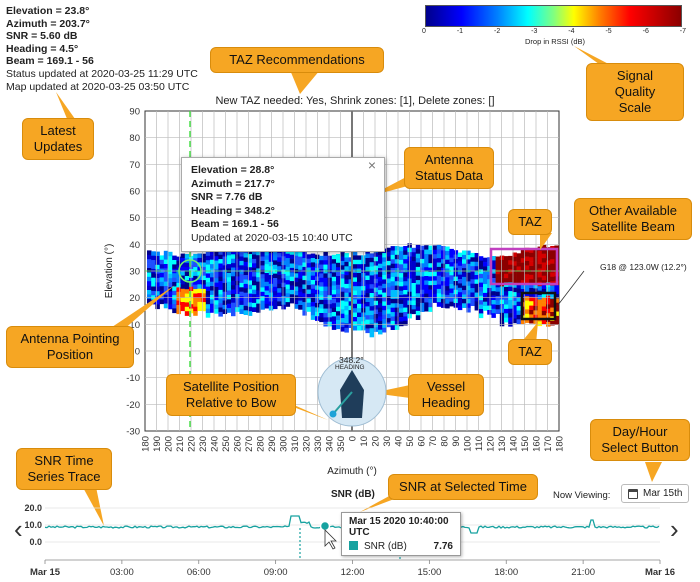 The image size is (700, 582). What do you see at coordinates (537, 444) in the screenshot?
I see `x-tick-label: 160` at bounding box center [537, 444].